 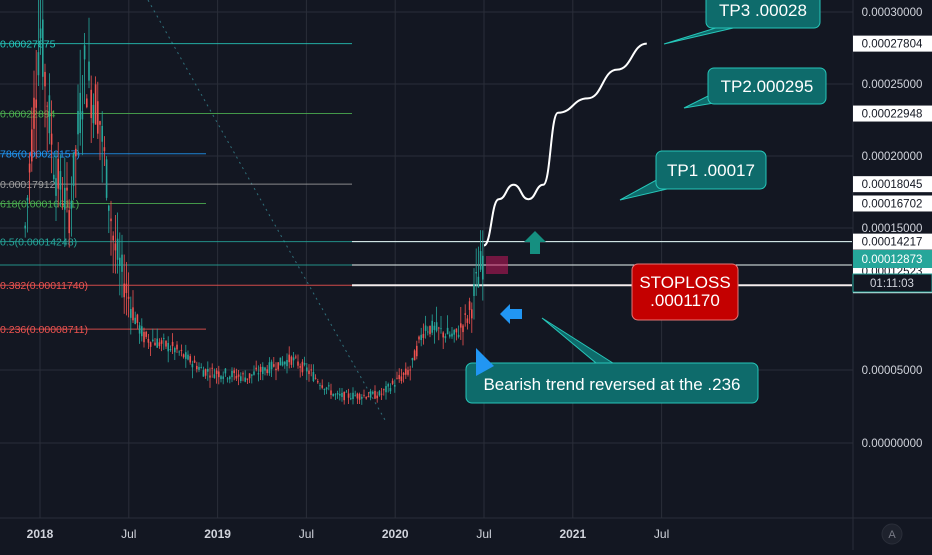 What do you see at coordinates (217, 534) in the screenshot?
I see `time-tick-label: 2019` at bounding box center [217, 534].